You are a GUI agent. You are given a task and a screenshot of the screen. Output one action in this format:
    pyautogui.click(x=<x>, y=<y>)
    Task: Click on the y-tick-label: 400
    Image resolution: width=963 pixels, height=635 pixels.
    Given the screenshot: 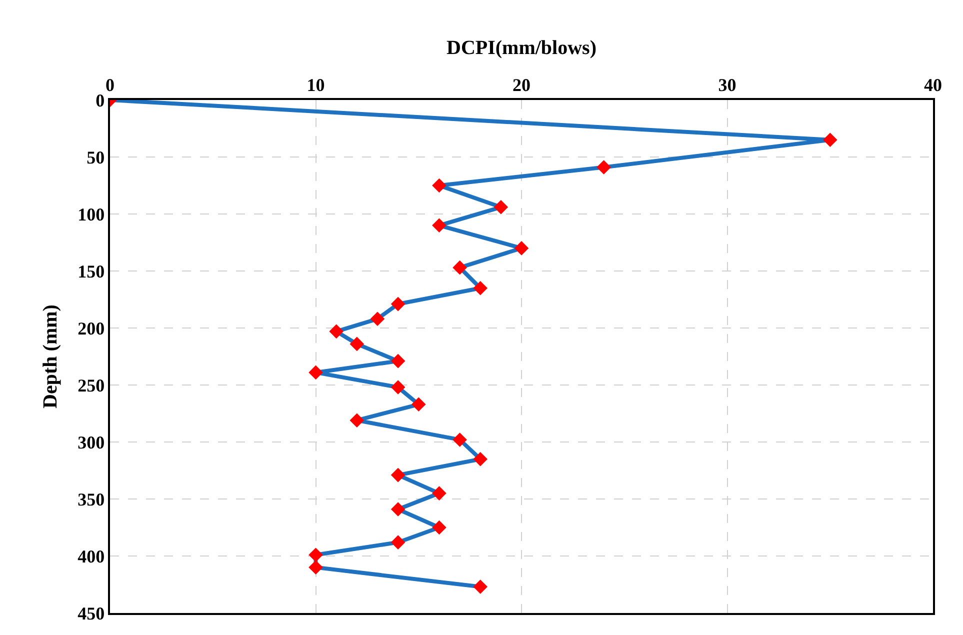 What is the action you would take?
    pyautogui.click(x=91, y=556)
    